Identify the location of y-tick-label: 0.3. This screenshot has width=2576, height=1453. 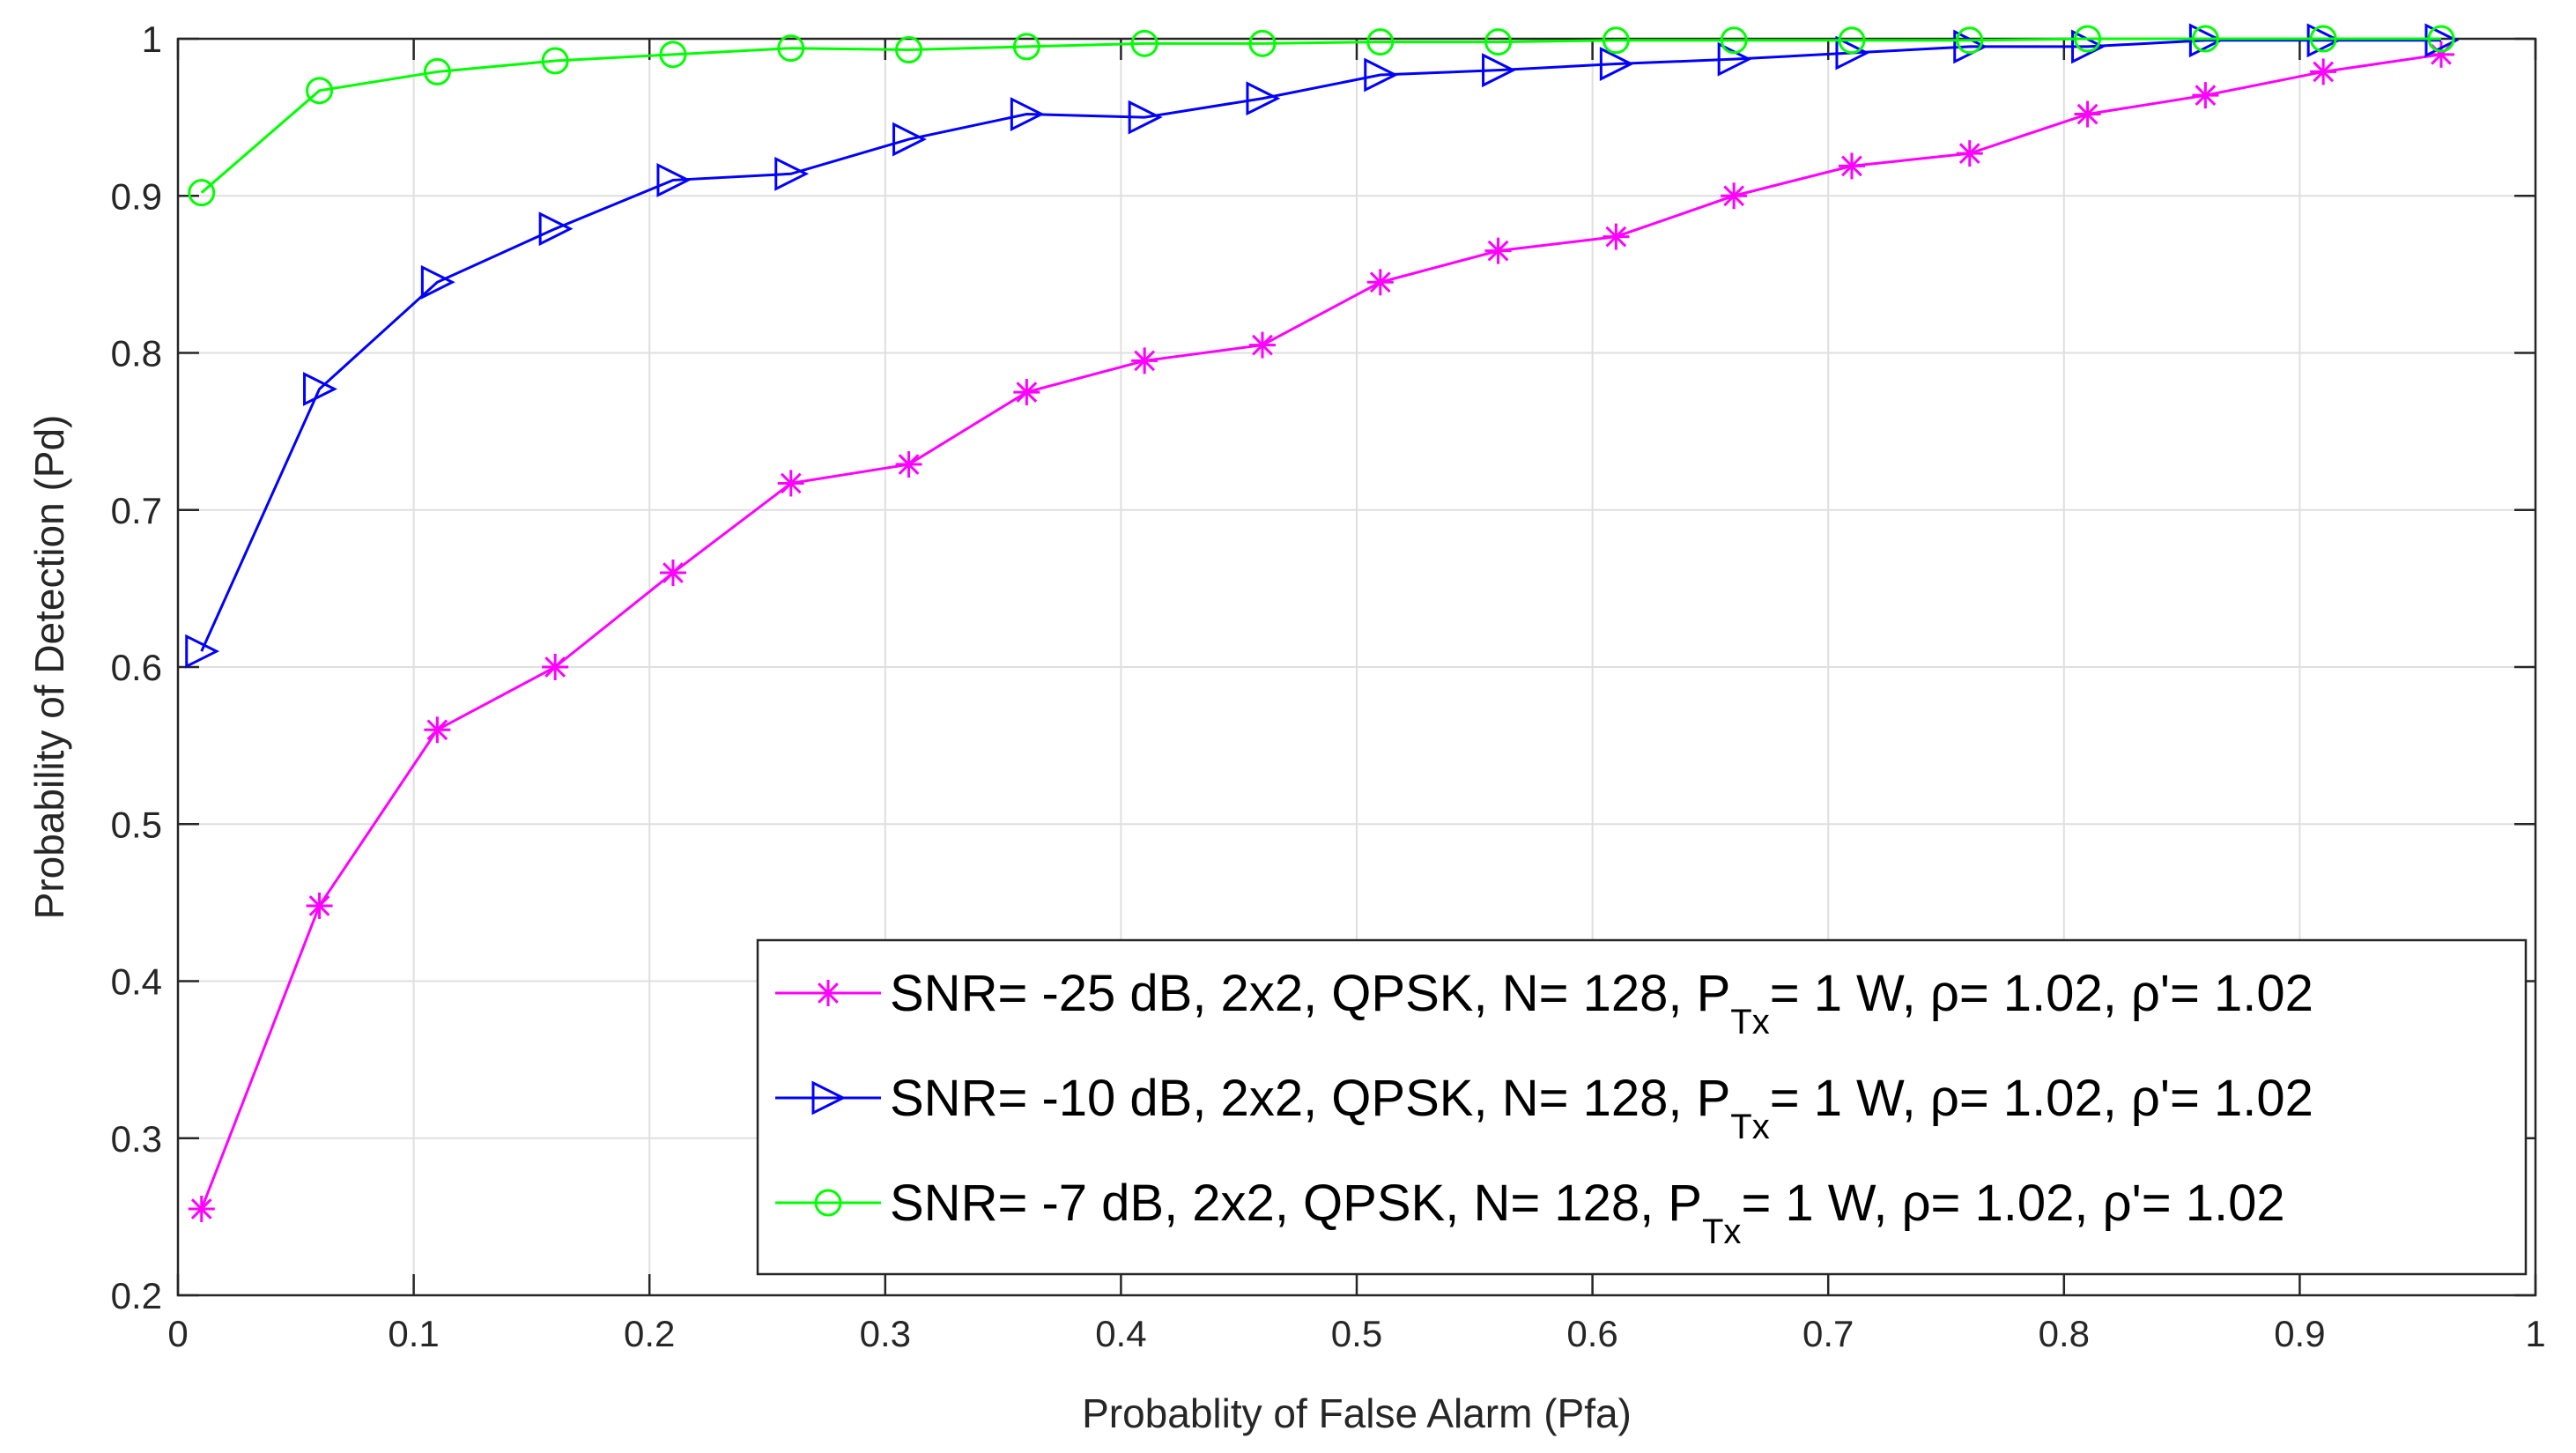
(136, 1139).